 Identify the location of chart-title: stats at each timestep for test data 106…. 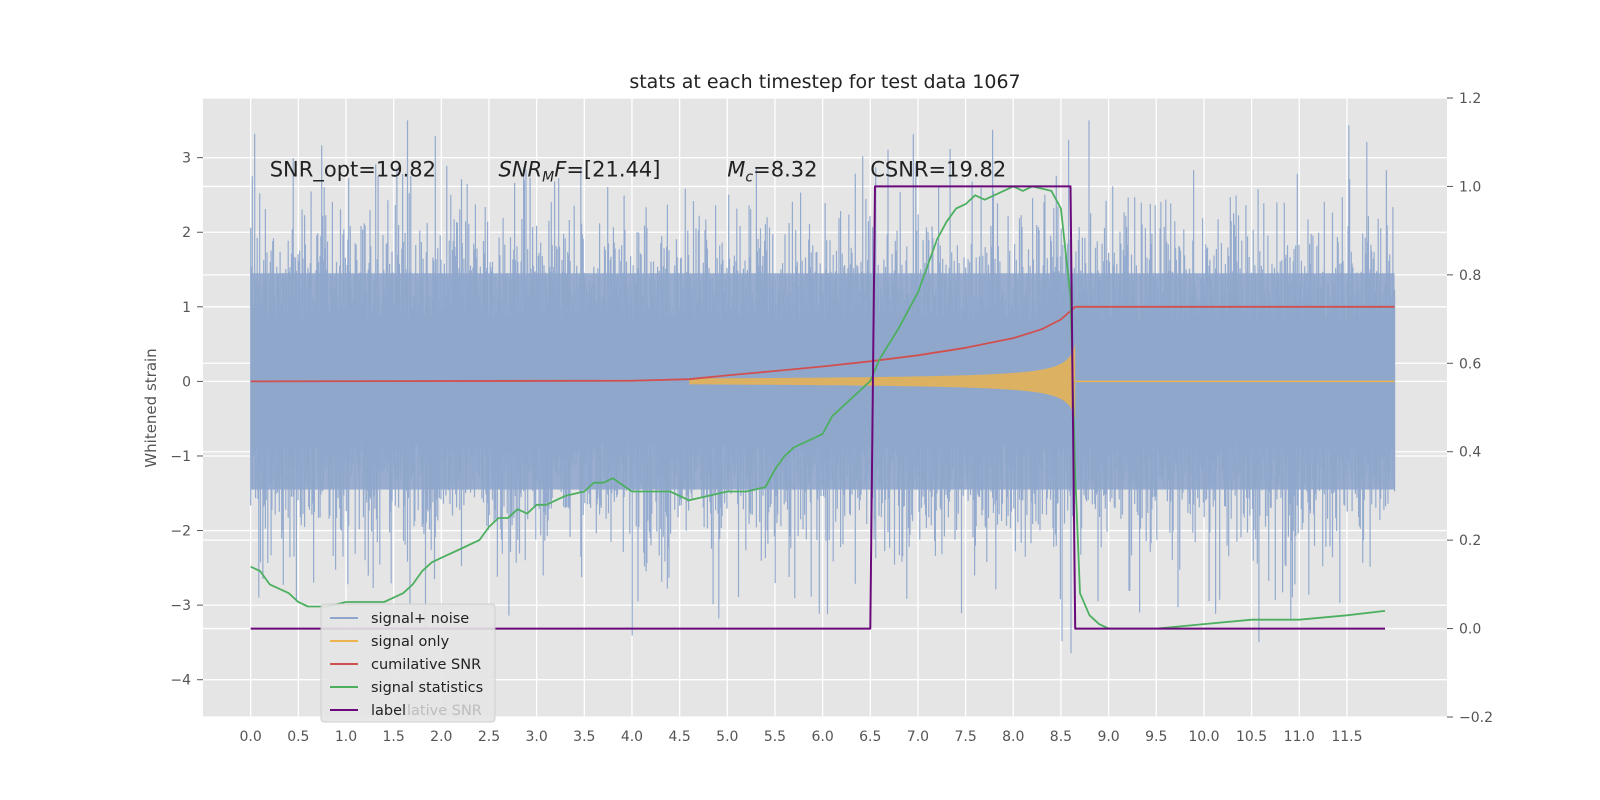
(824, 82).